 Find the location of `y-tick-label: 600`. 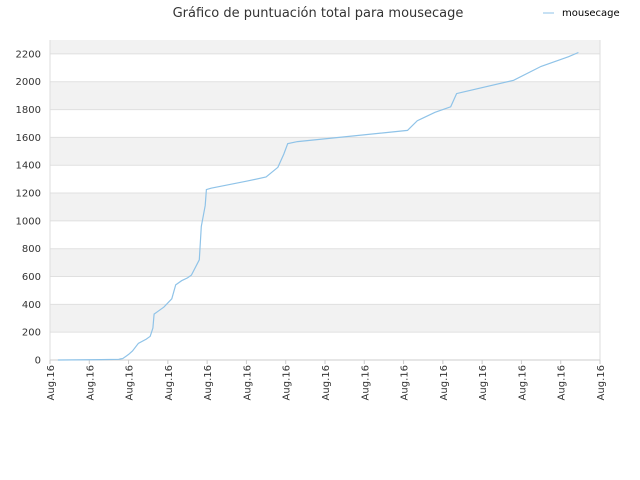

y-tick-label: 600 is located at coordinates (31, 277).